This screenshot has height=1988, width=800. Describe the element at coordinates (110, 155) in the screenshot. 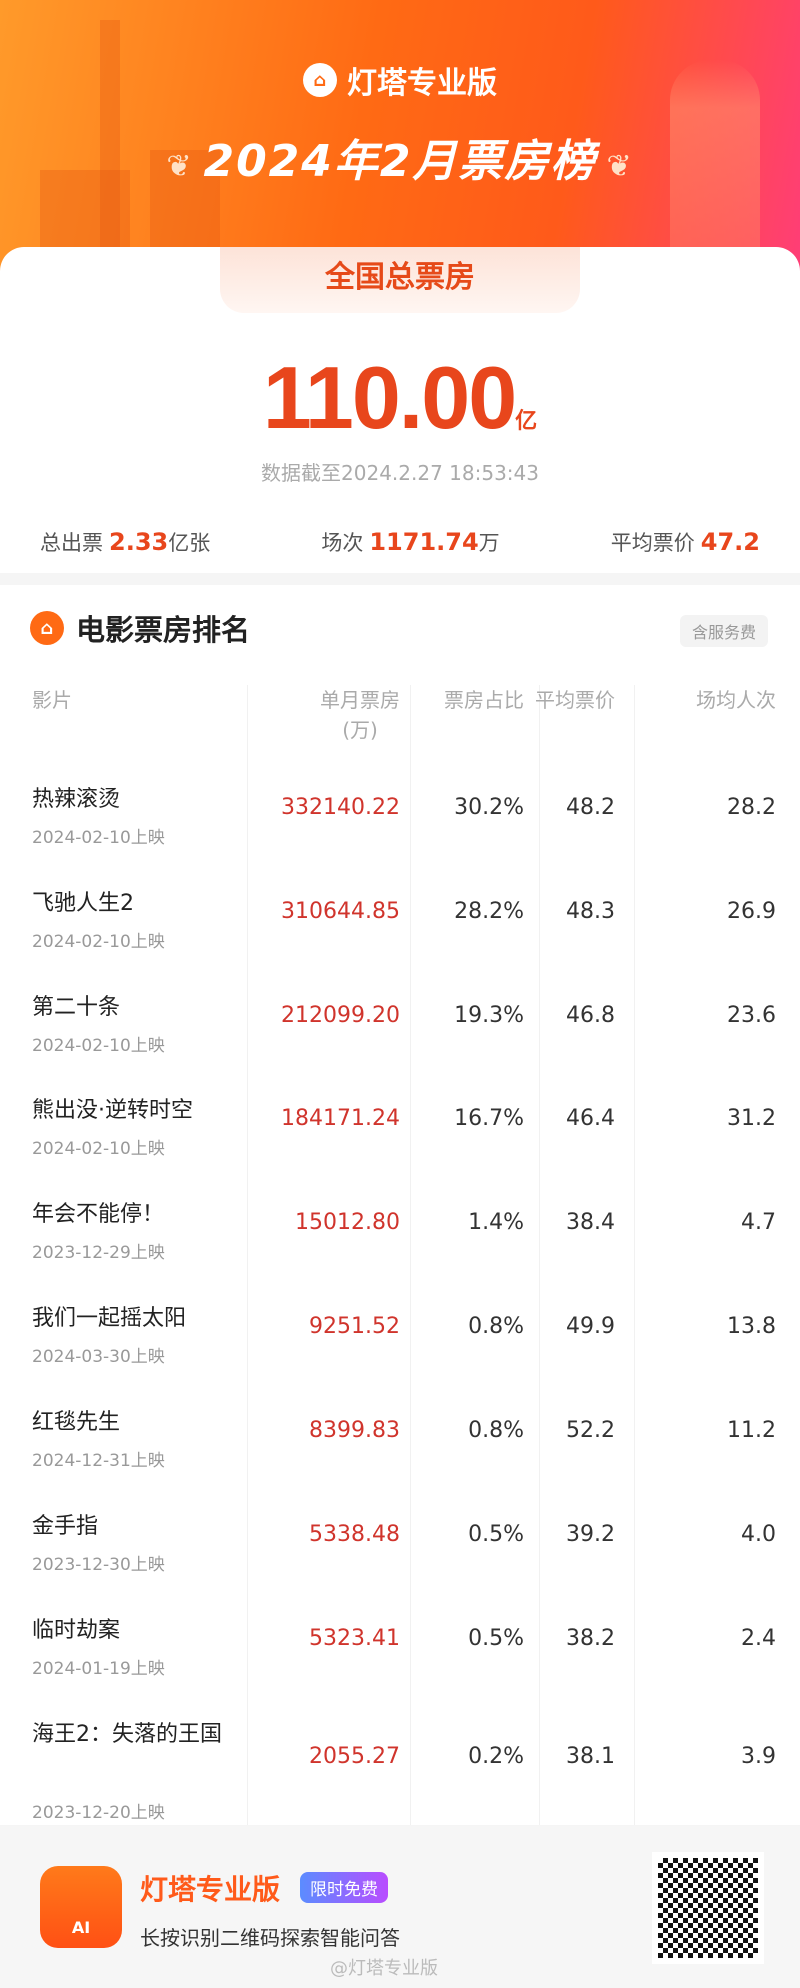

I see `tower-silhouette` at that location.